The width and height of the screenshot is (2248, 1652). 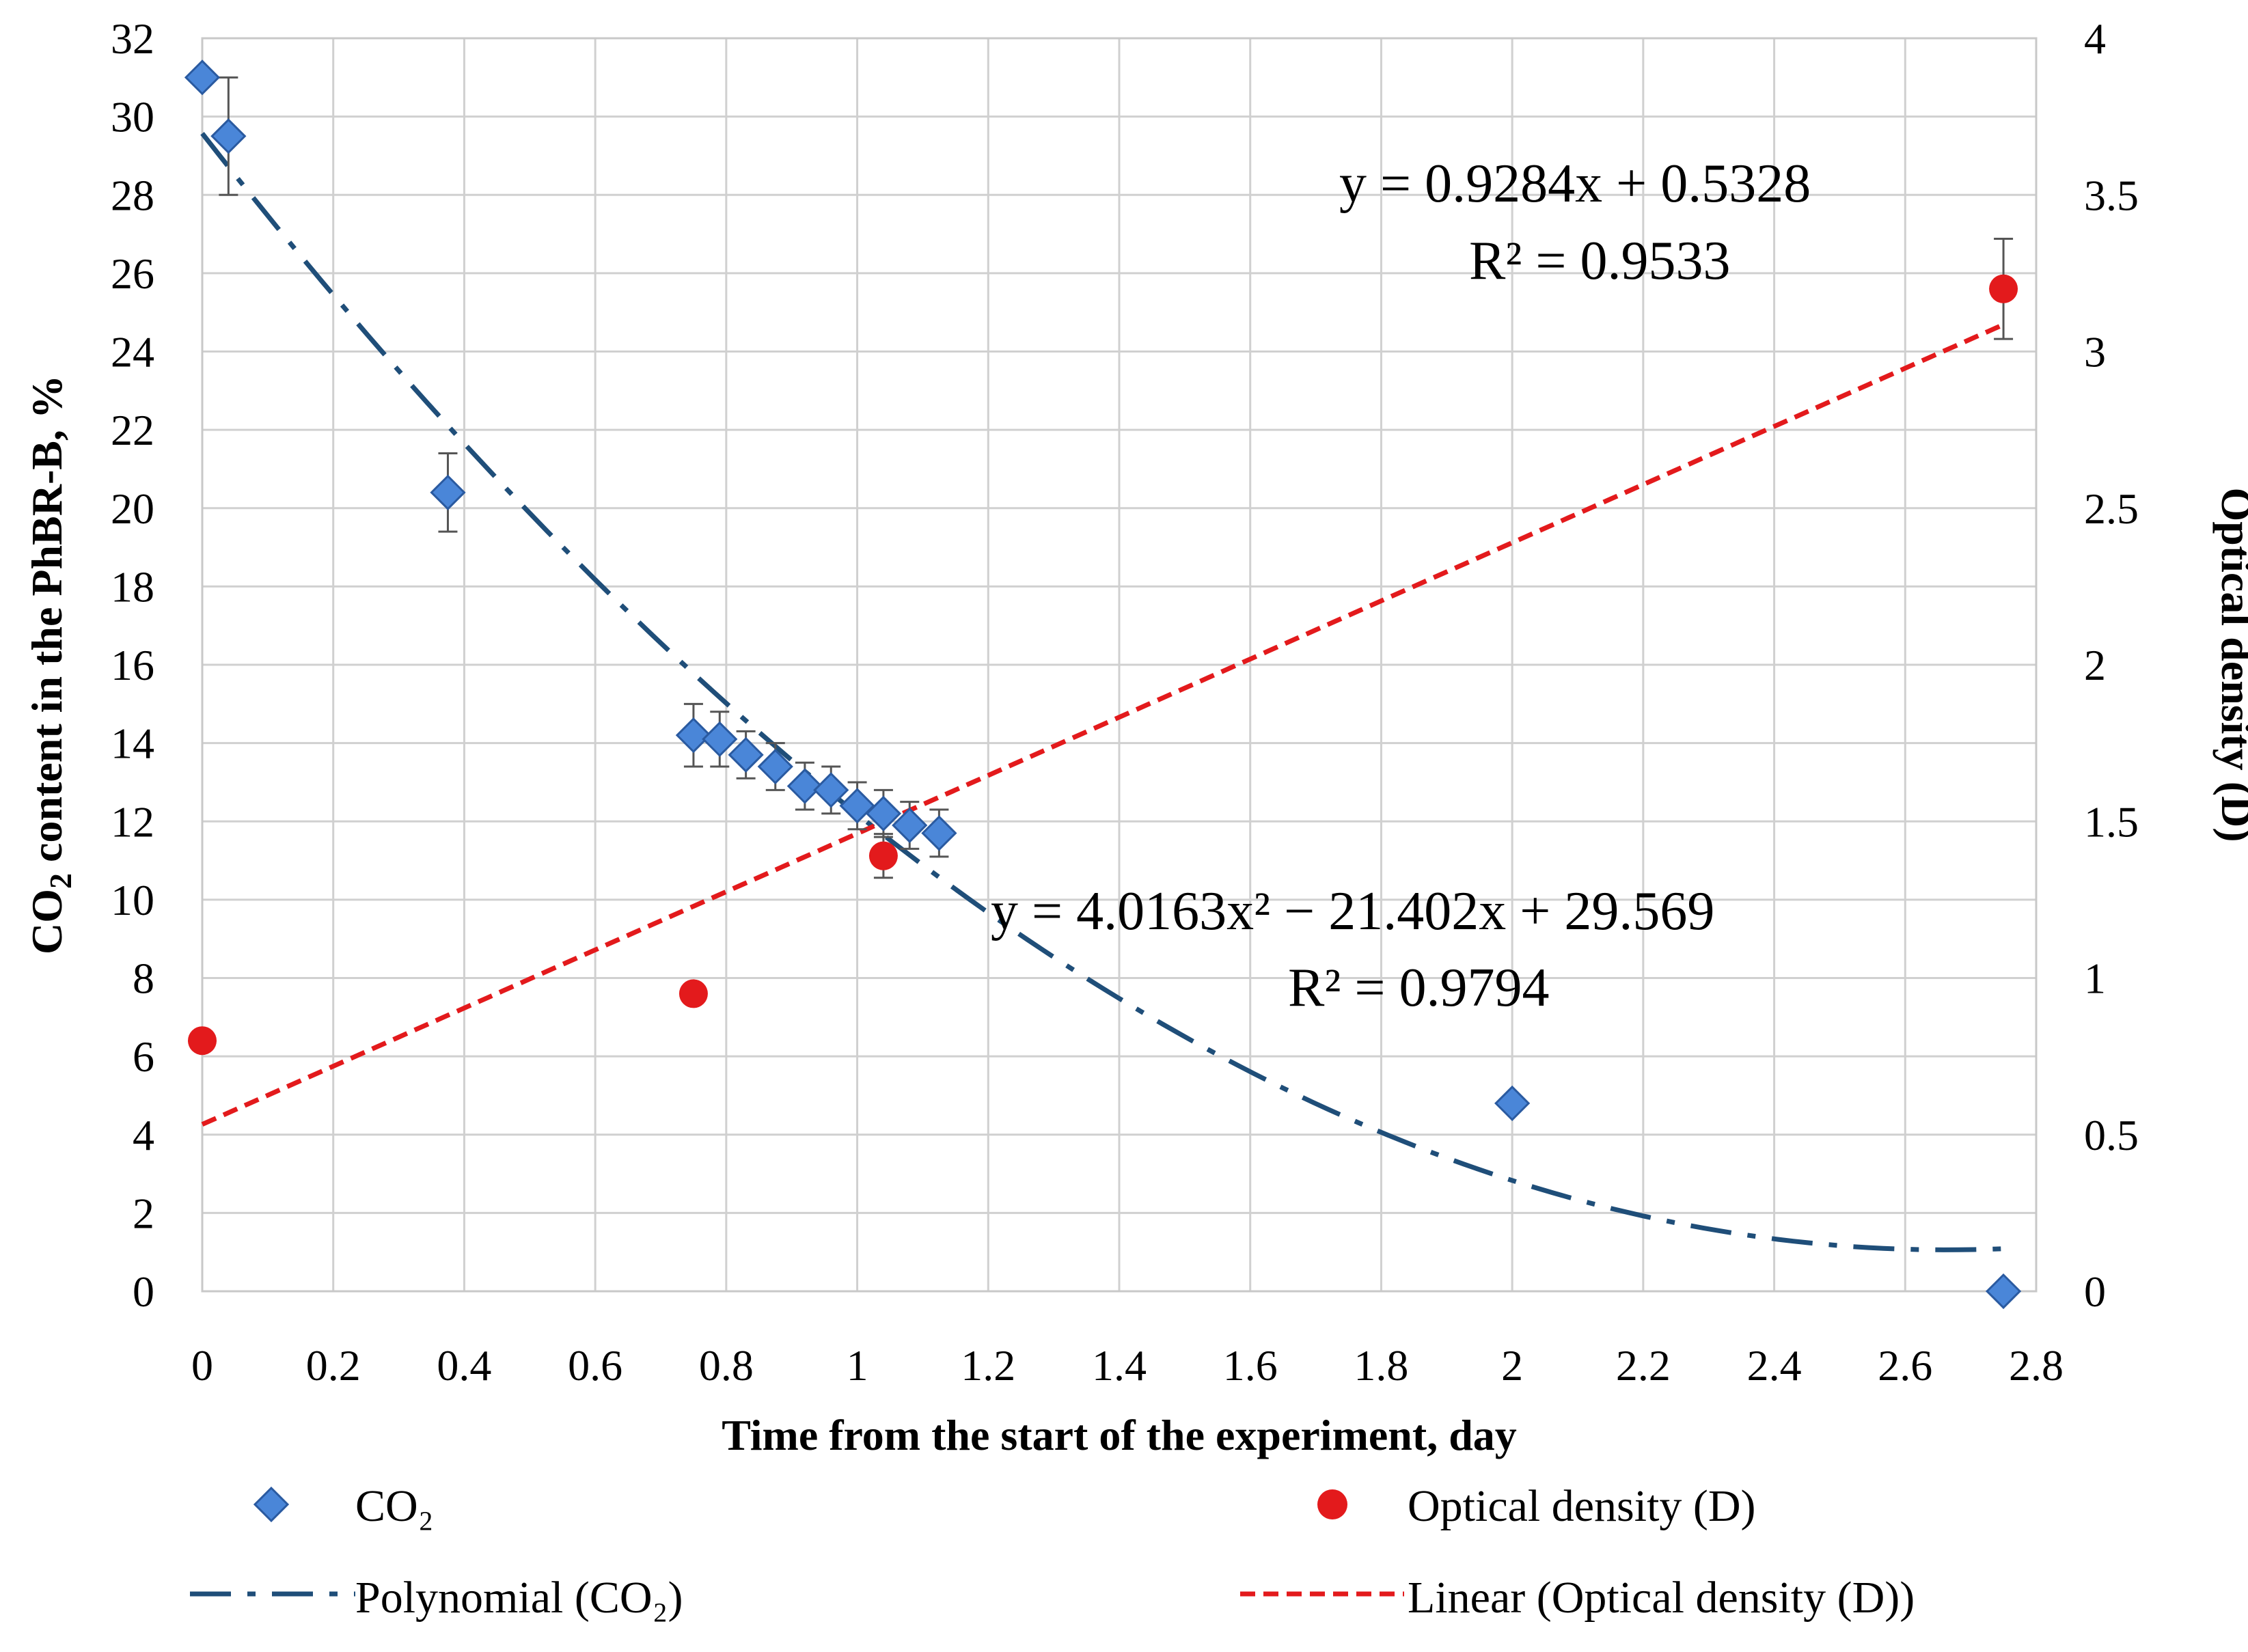 I want to click on x-tick-label: 0, so click(x=202, y=1365).